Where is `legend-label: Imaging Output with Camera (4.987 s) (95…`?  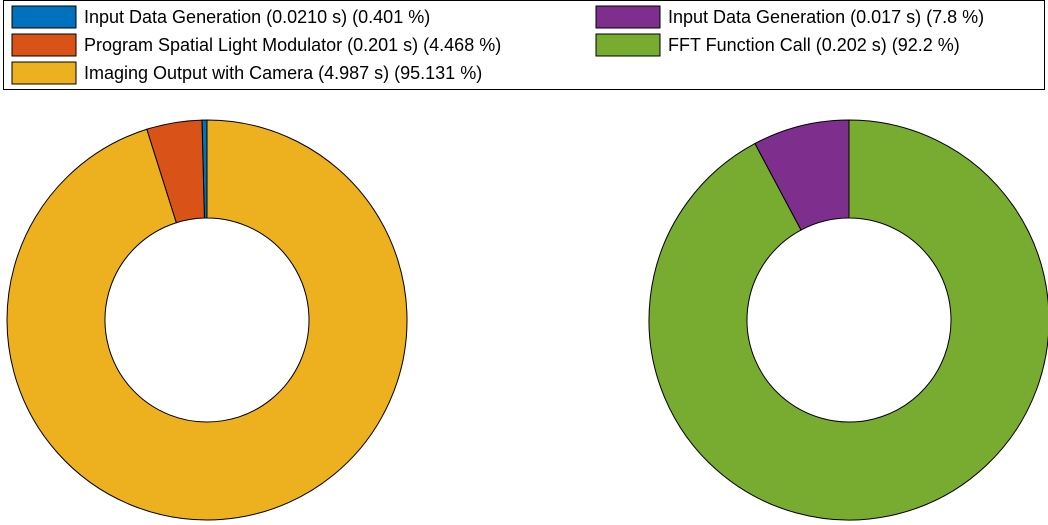 legend-label: Imaging Output with Camera (4.987 s) (95… is located at coordinates (283, 73).